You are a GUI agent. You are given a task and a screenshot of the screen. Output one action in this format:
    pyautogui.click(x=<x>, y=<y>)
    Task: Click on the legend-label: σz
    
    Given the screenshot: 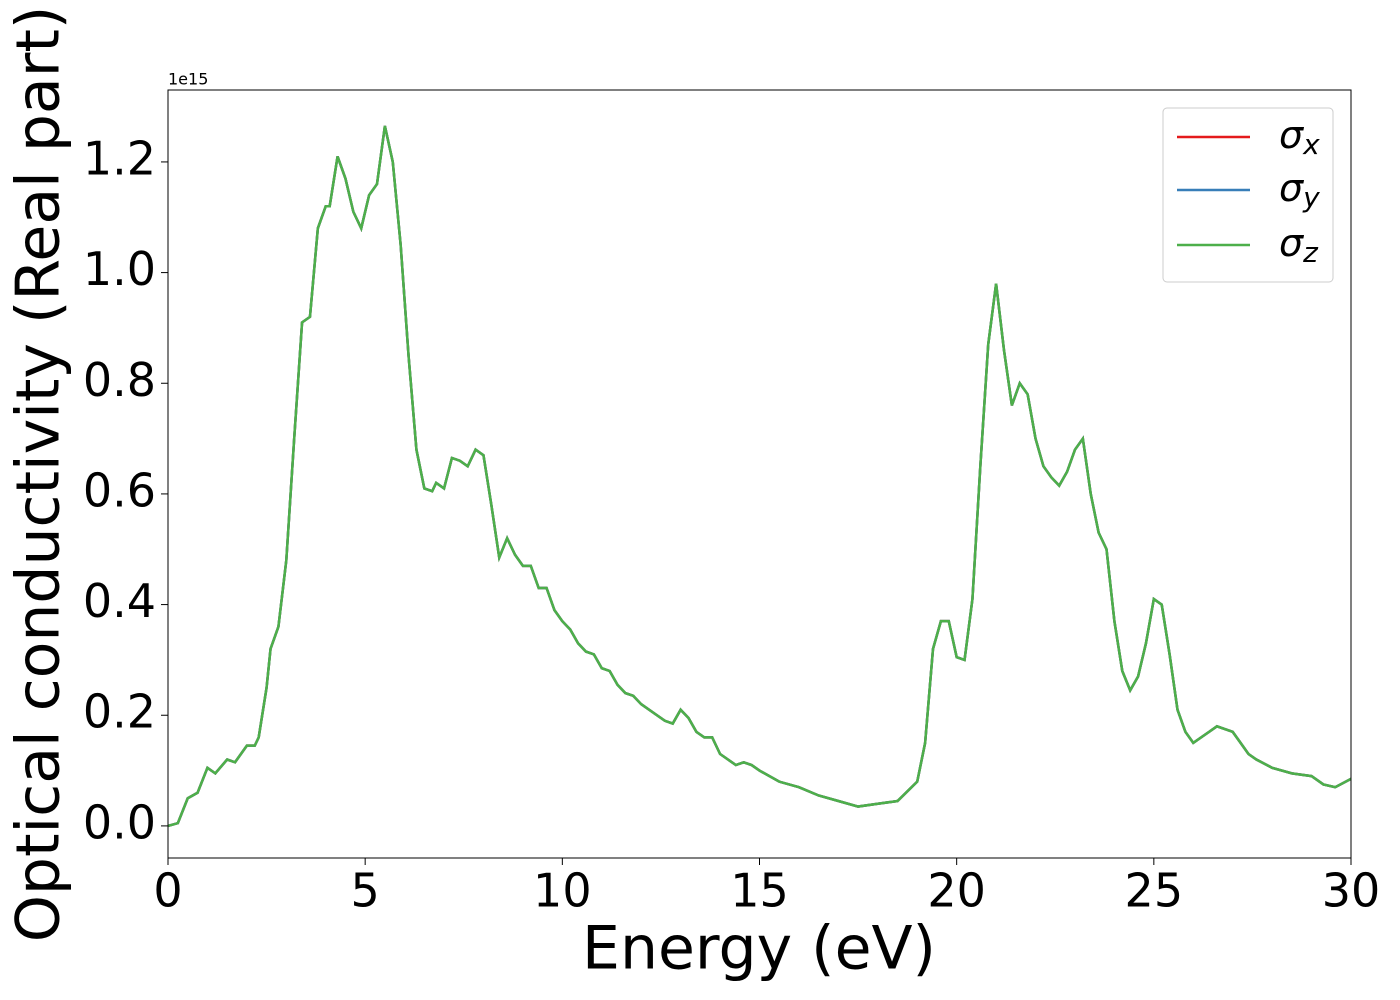 What is the action you would take?
    pyautogui.click(x=1299, y=245)
    